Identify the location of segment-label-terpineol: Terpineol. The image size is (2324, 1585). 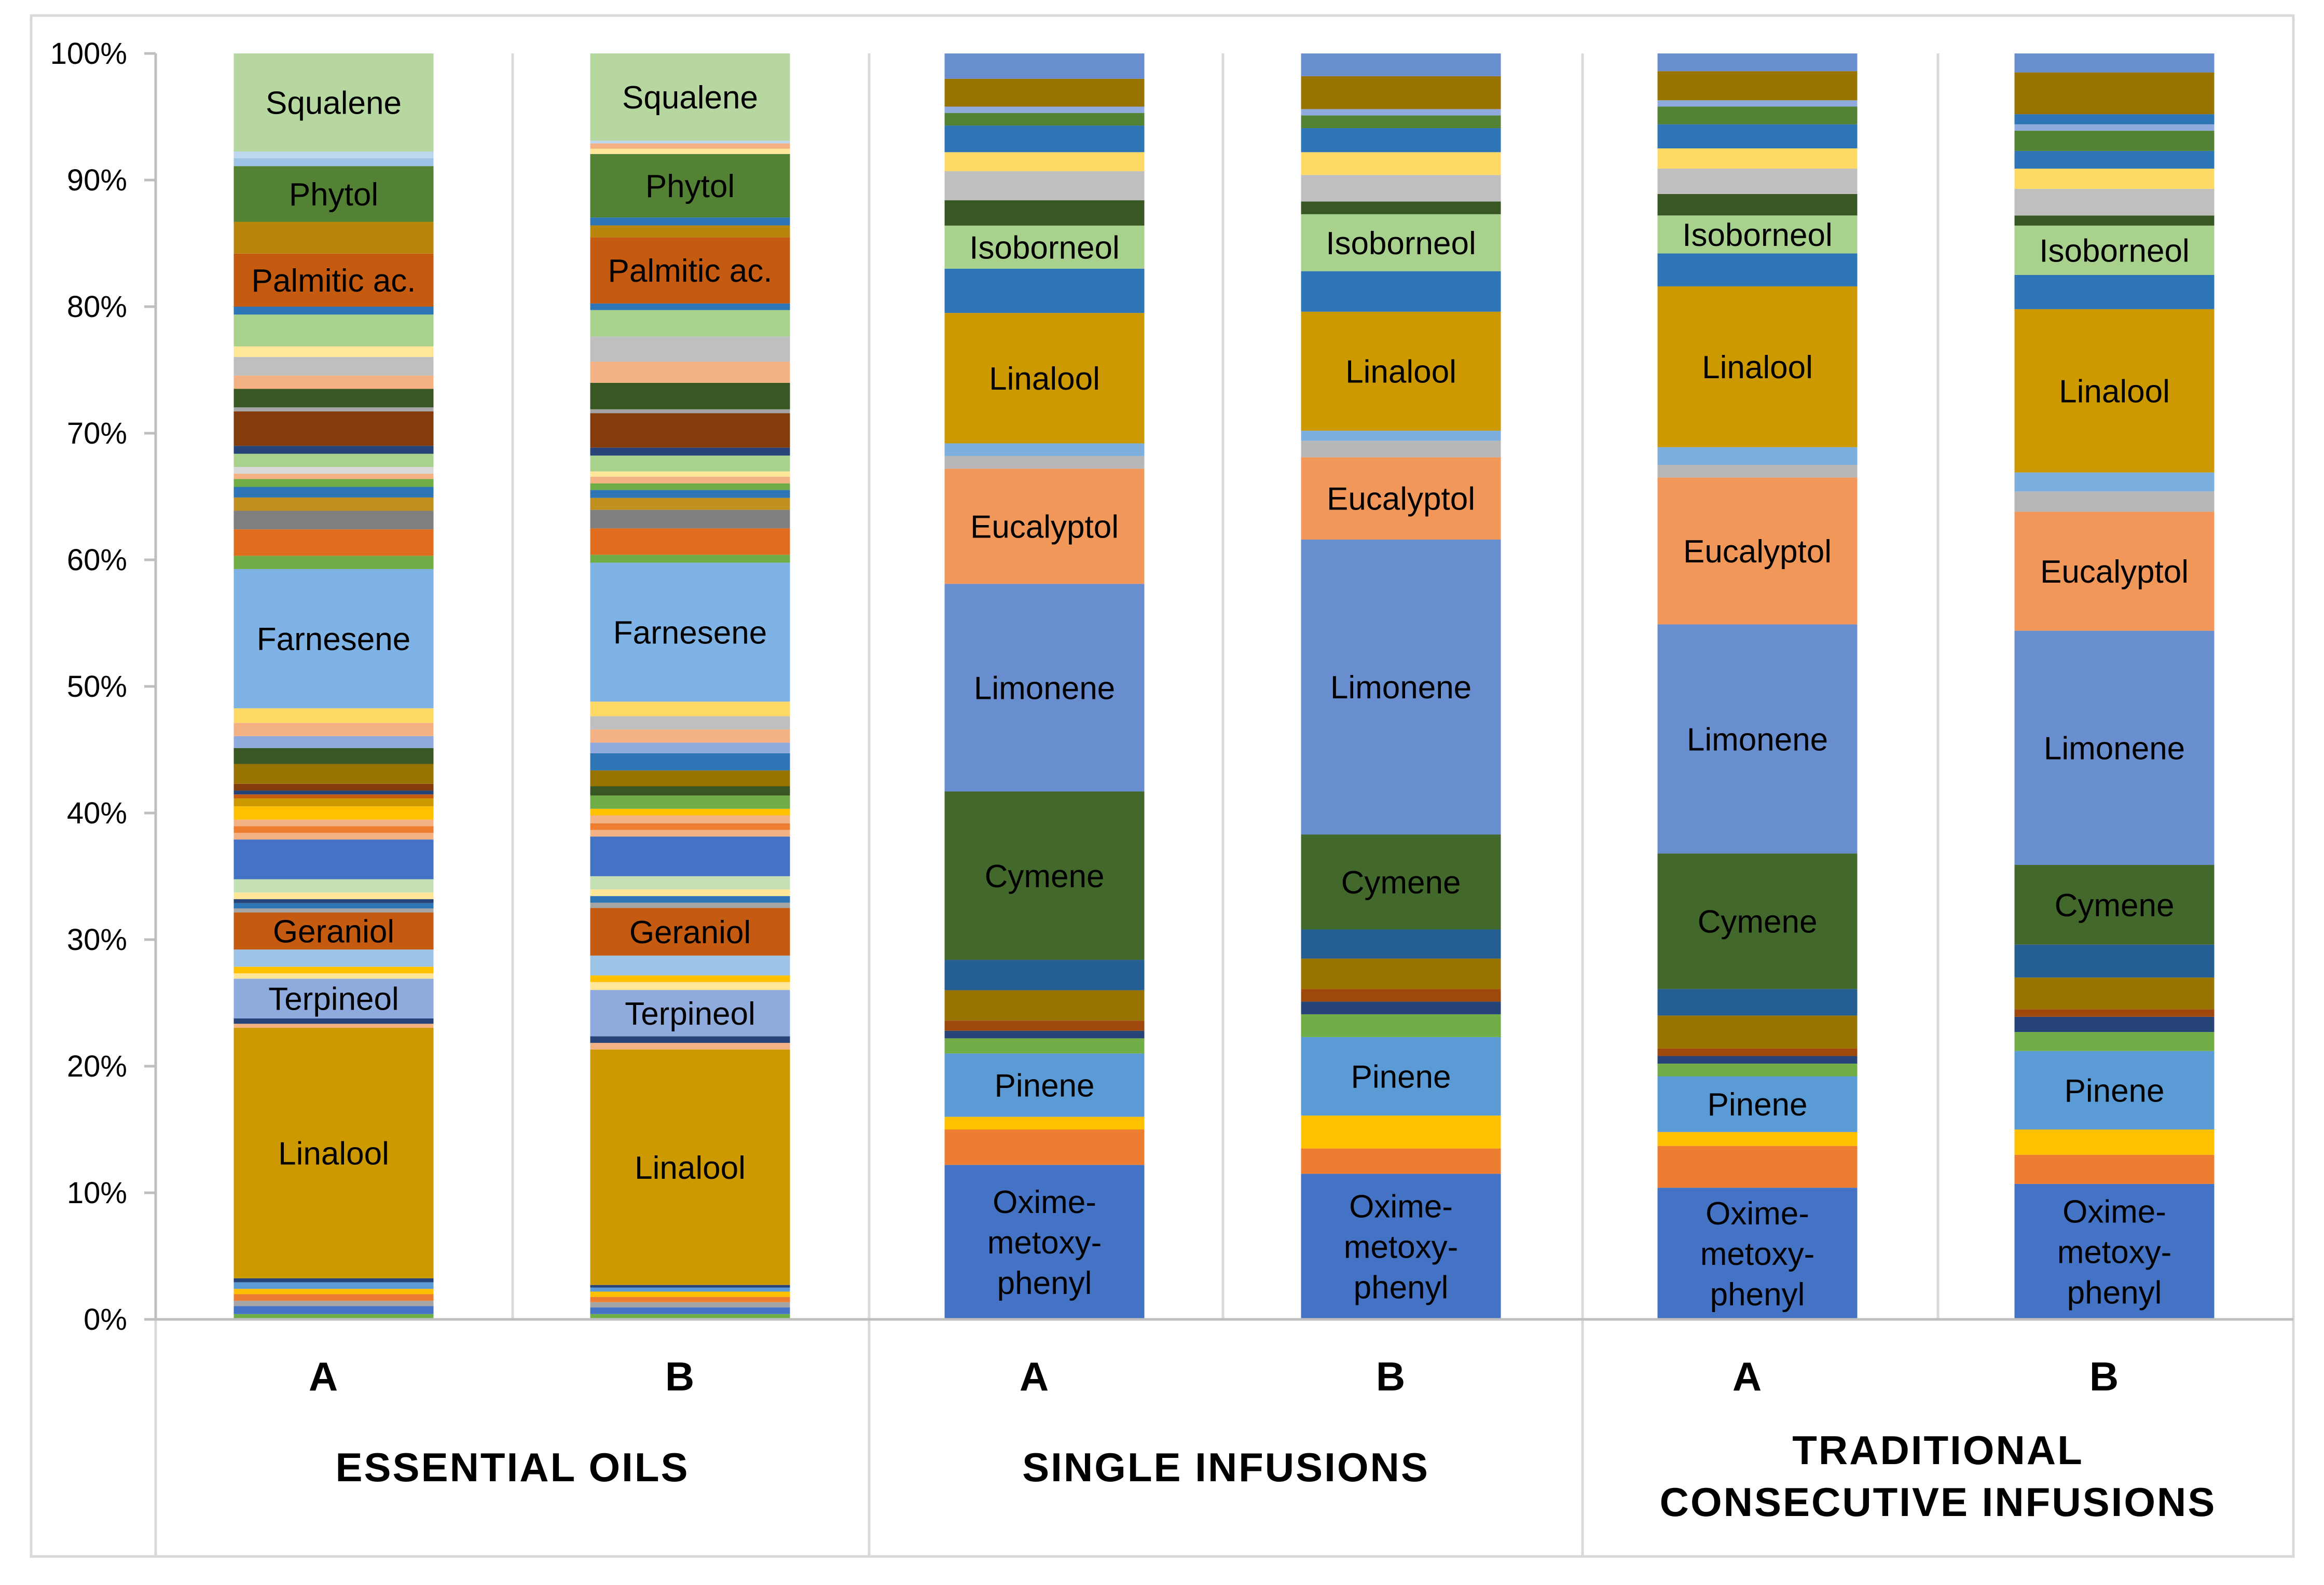
(690, 1014).